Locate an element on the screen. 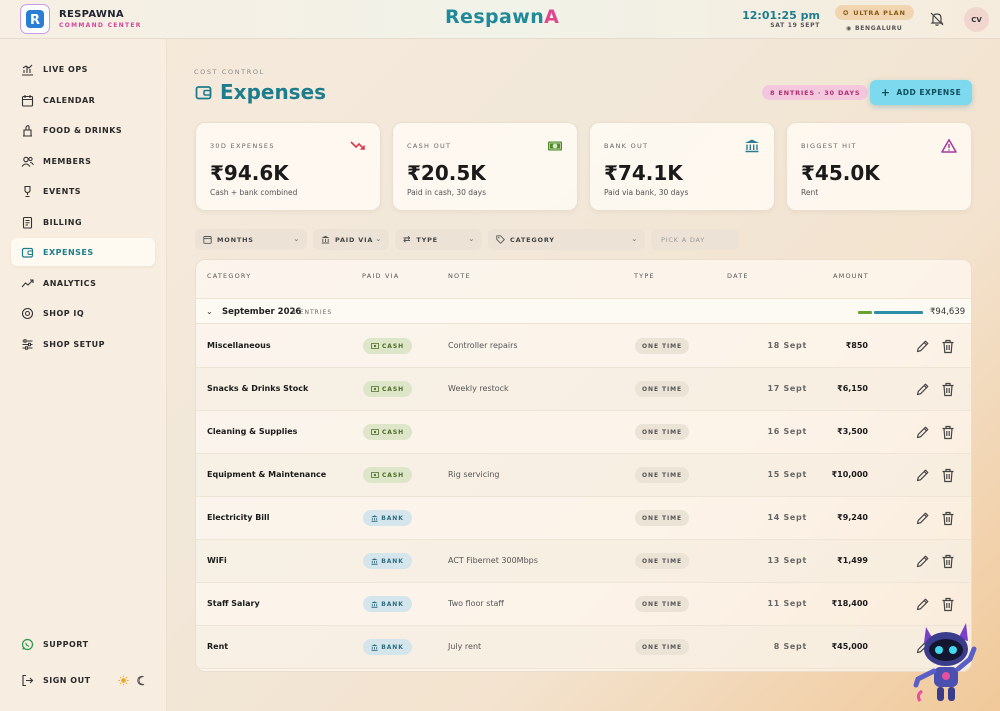 This screenshot has width=1000, height=711. group-count: 8 ENTRIES is located at coordinates (312, 312).